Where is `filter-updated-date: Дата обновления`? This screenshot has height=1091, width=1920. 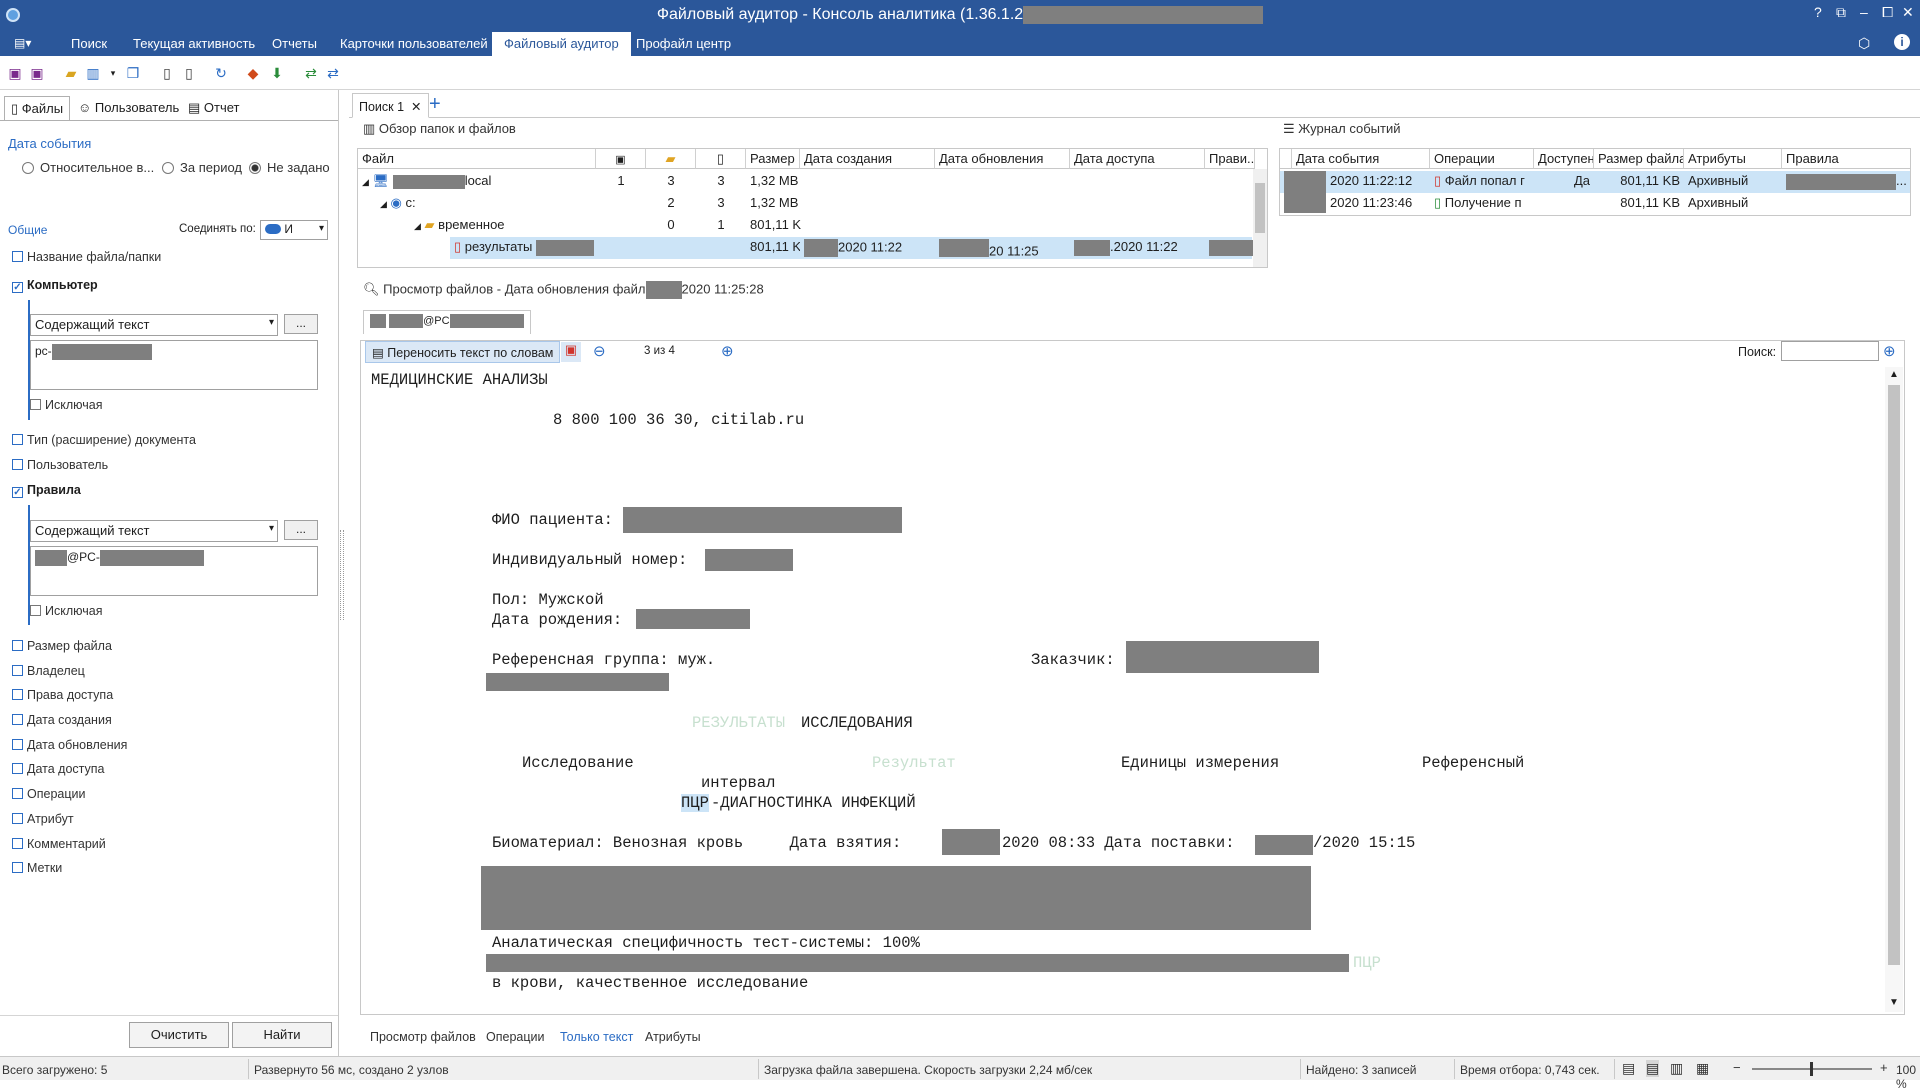
filter-updated-date: Дата обновления is located at coordinates (69, 745).